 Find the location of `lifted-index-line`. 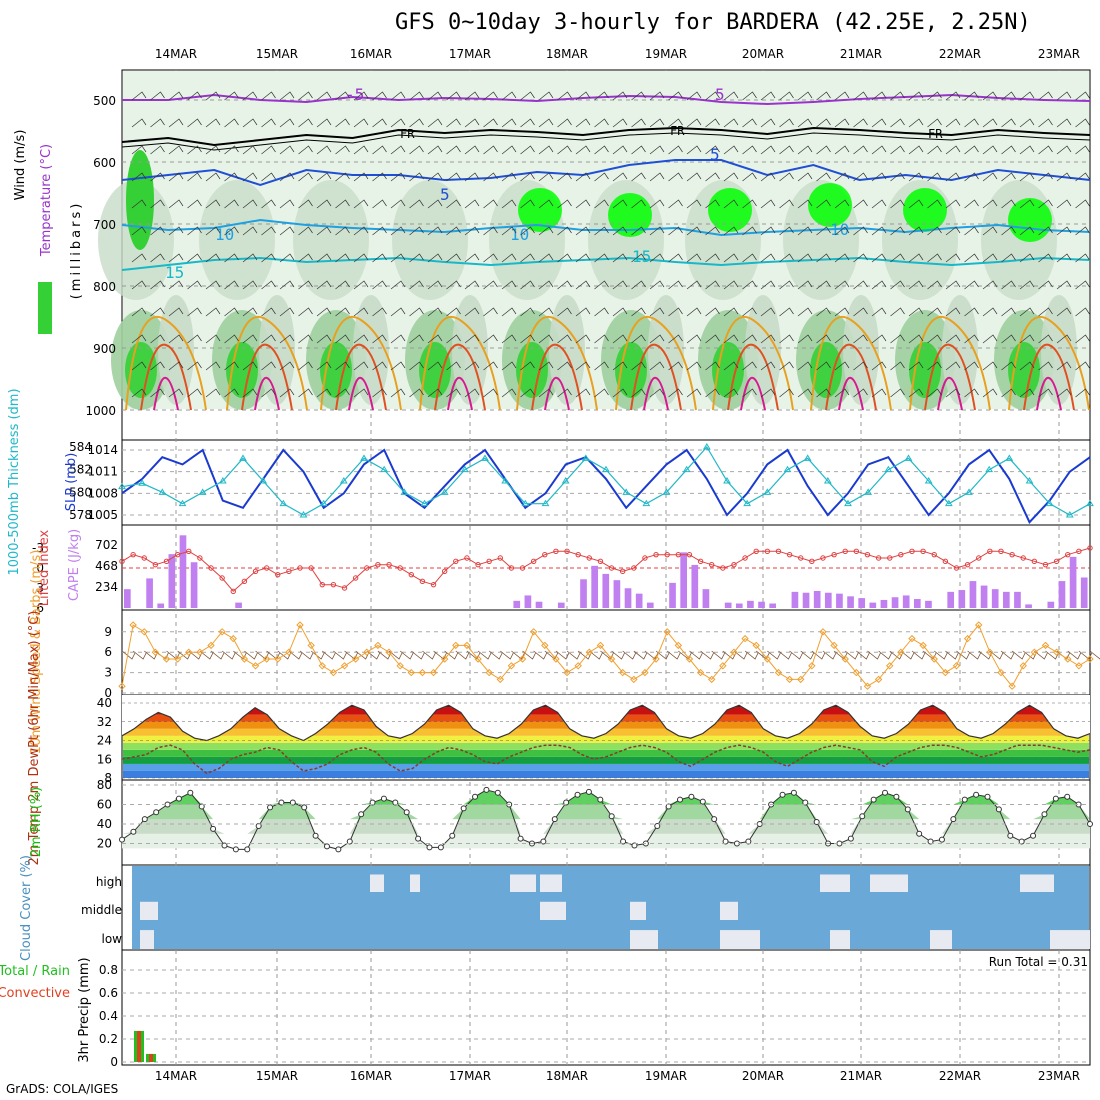

lifted-index-line is located at coordinates (606, 570).